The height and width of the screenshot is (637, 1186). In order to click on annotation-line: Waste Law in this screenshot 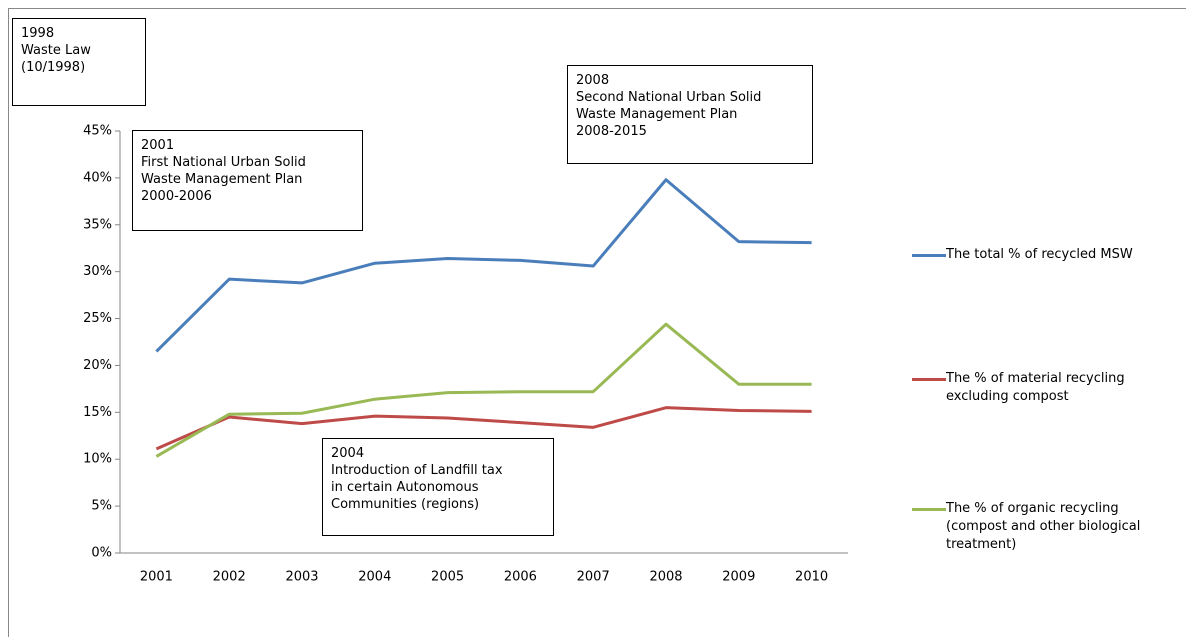, I will do `click(56, 50)`.